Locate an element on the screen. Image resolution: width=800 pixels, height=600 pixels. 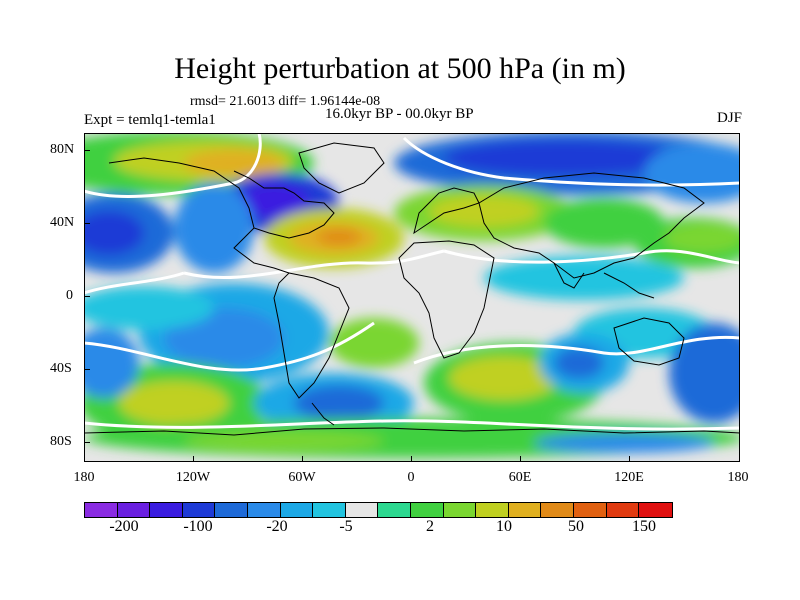
lon-tick-label: 120E is located at coordinates (629, 477).